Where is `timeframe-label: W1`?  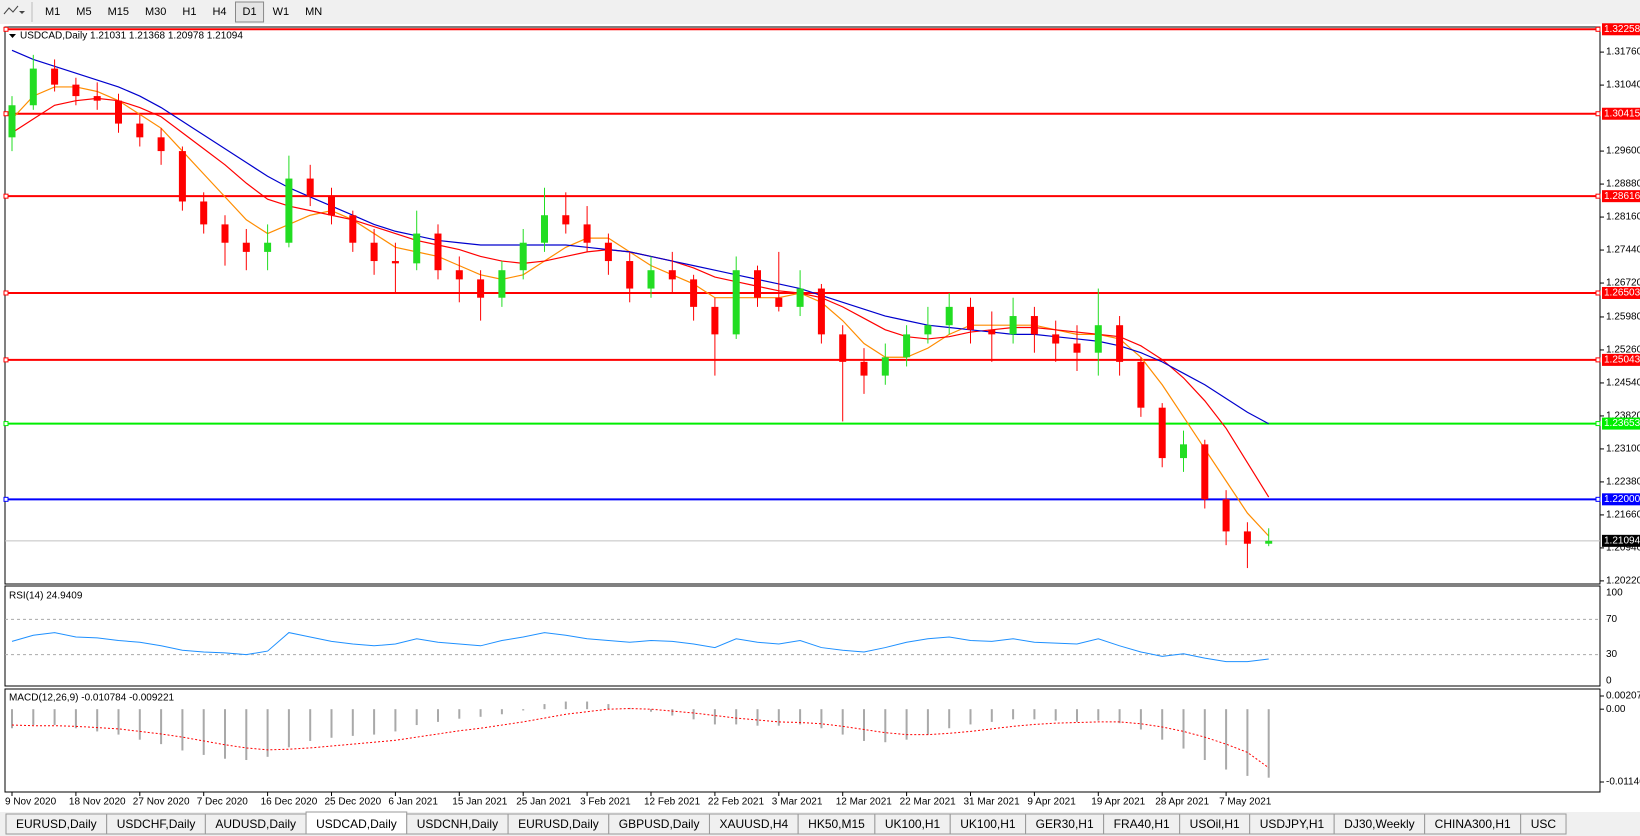
timeframe-label: W1 is located at coordinates (281, 12).